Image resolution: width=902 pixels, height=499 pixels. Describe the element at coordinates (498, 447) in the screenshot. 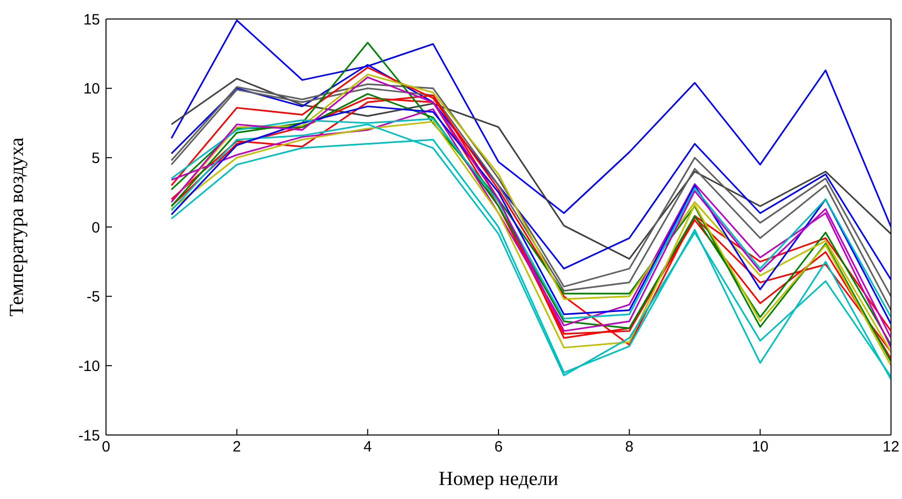

I see `x-tick-label: 6` at that location.